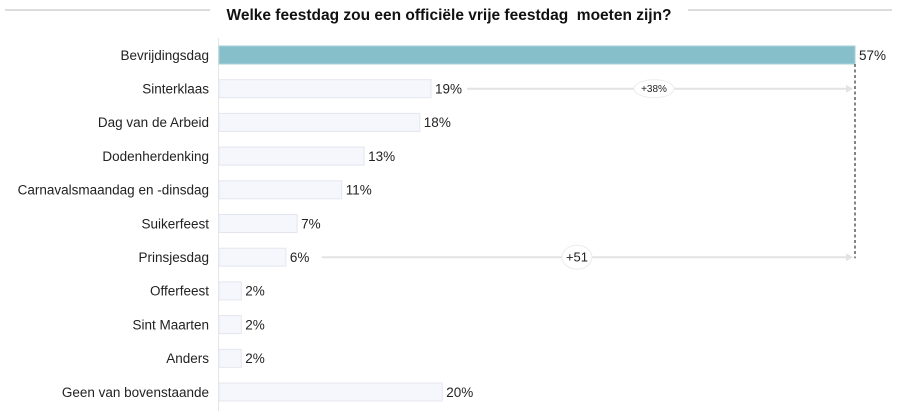 This screenshot has width=900, height=411. What do you see at coordinates (175, 89) in the screenshot?
I see `category-label: Sinterklaas` at bounding box center [175, 89].